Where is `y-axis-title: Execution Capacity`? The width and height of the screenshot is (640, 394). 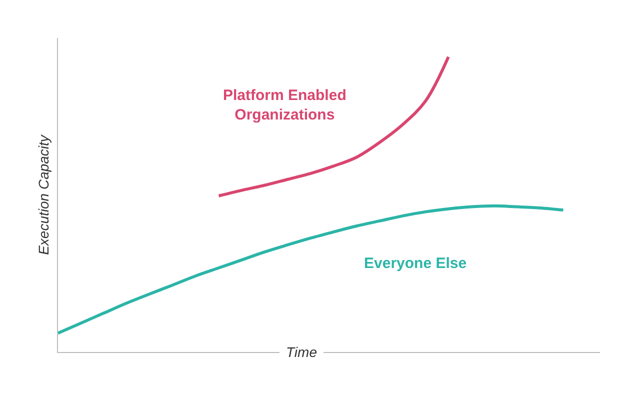 y-axis-title: Execution Capacity is located at coordinates (44, 194).